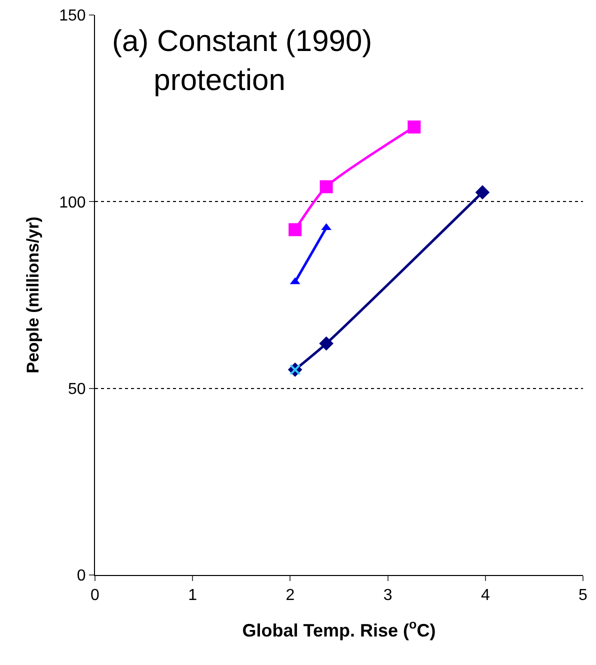 The image size is (596, 665). Describe the element at coordinates (193, 595) in the screenshot. I see `x-tick-label: 1` at that location.